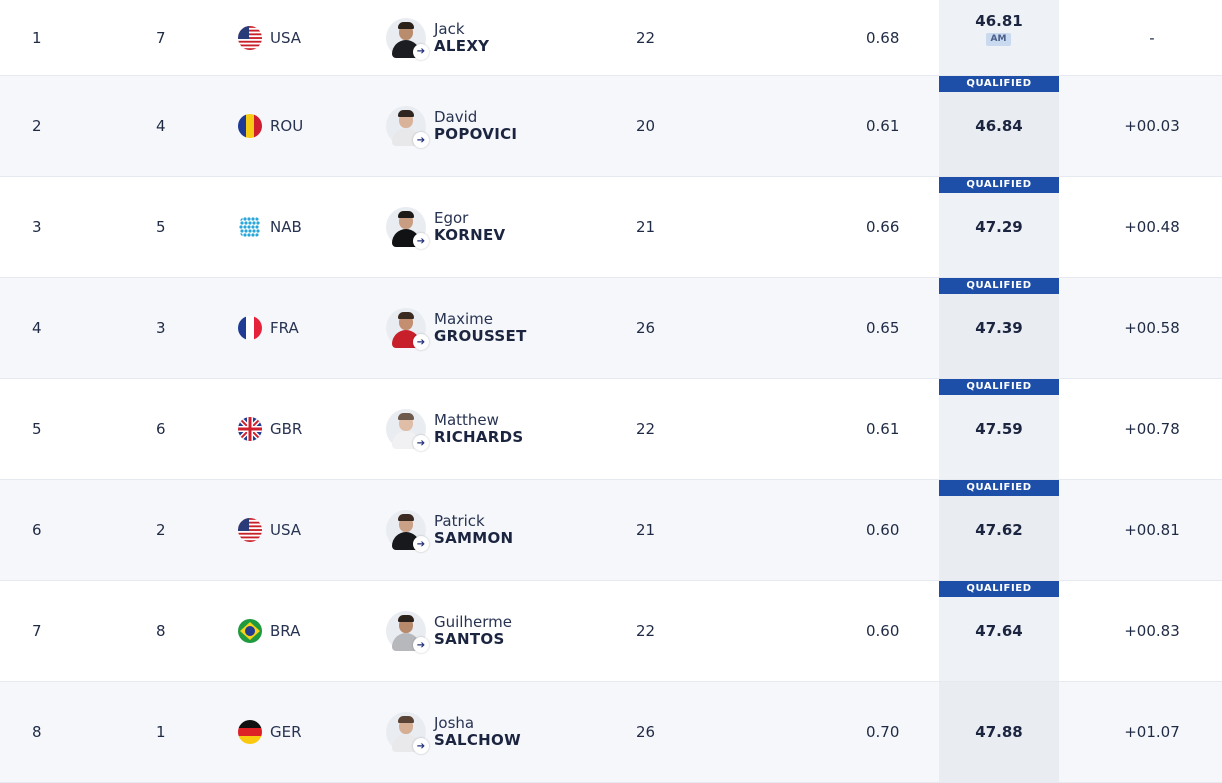  Describe the element at coordinates (37, 37) in the screenshot. I see `rank: 1` at that location.